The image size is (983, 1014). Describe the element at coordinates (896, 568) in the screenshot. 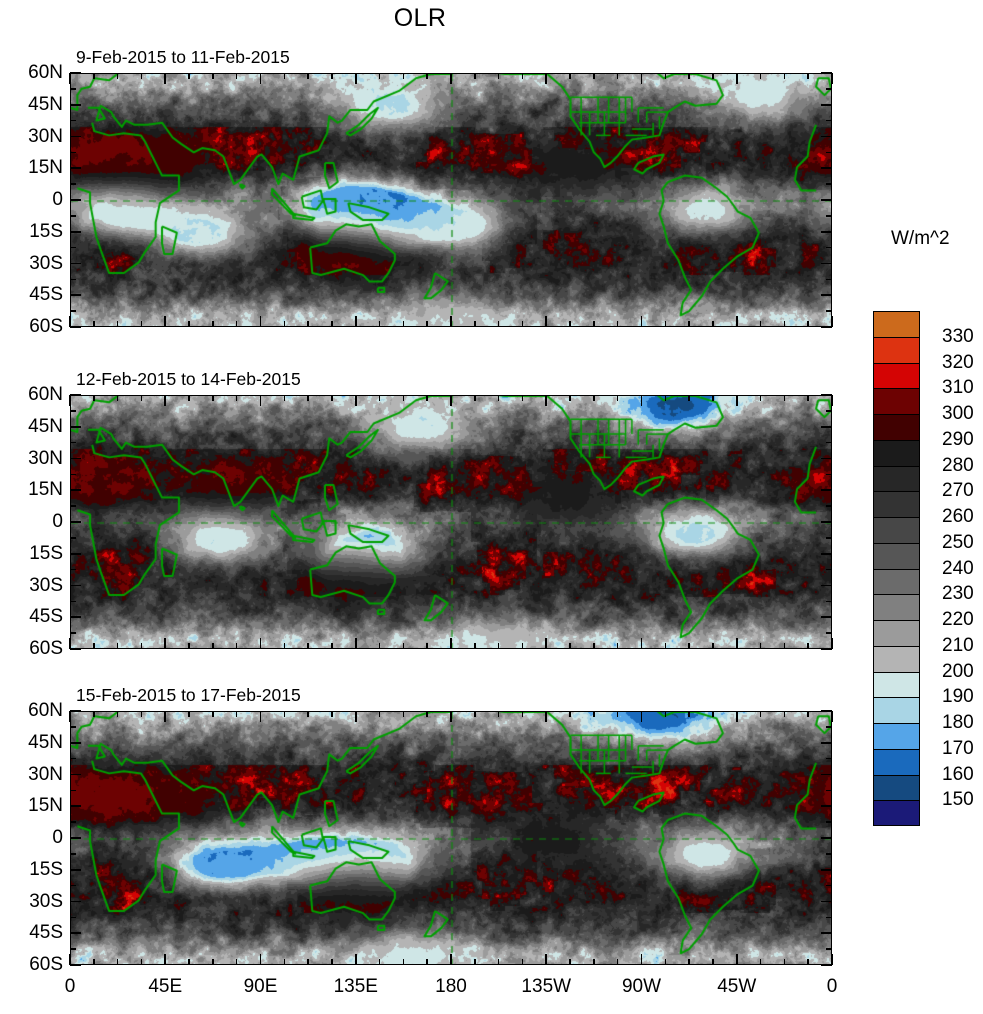

I see `colorbar` at that location.